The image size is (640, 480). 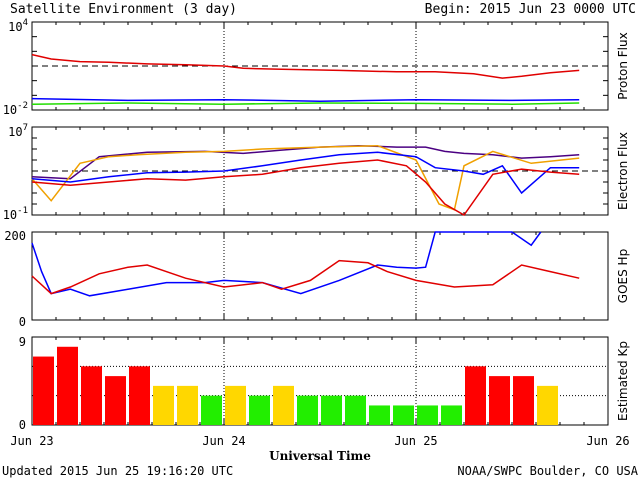 I want to click on electron-series, so click(x=305, y=180).